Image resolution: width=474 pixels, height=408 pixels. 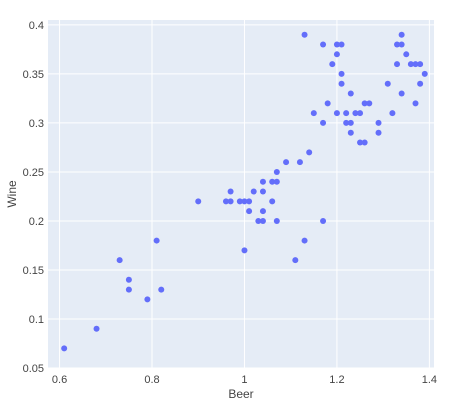 I want to click on x-tick-label: 1, so click(x=244, y=380).